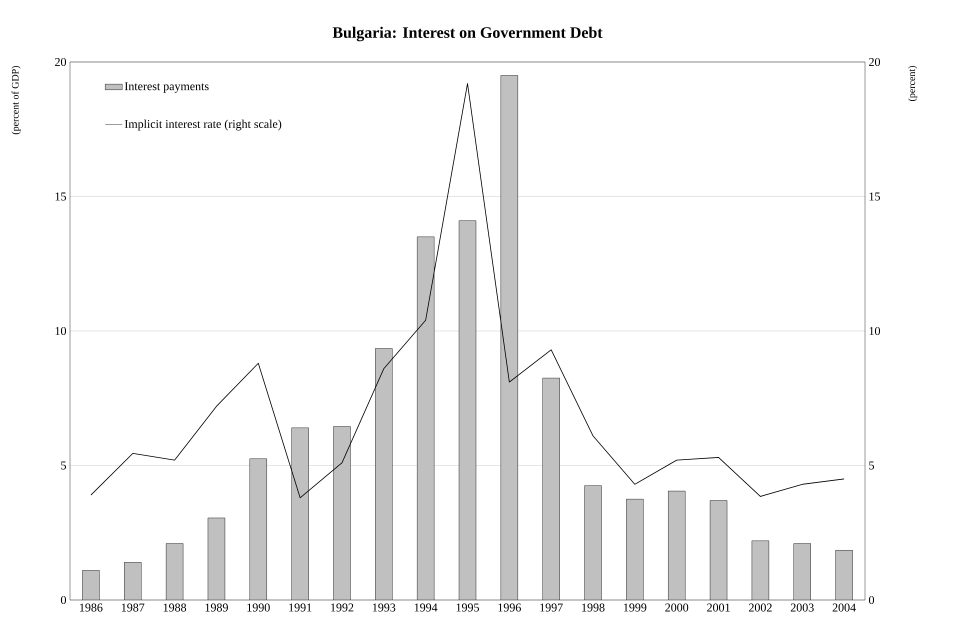  Describe the element at coordinates (802, 608) in the screenshot. I see `x-tick-label: 2003` at that location.